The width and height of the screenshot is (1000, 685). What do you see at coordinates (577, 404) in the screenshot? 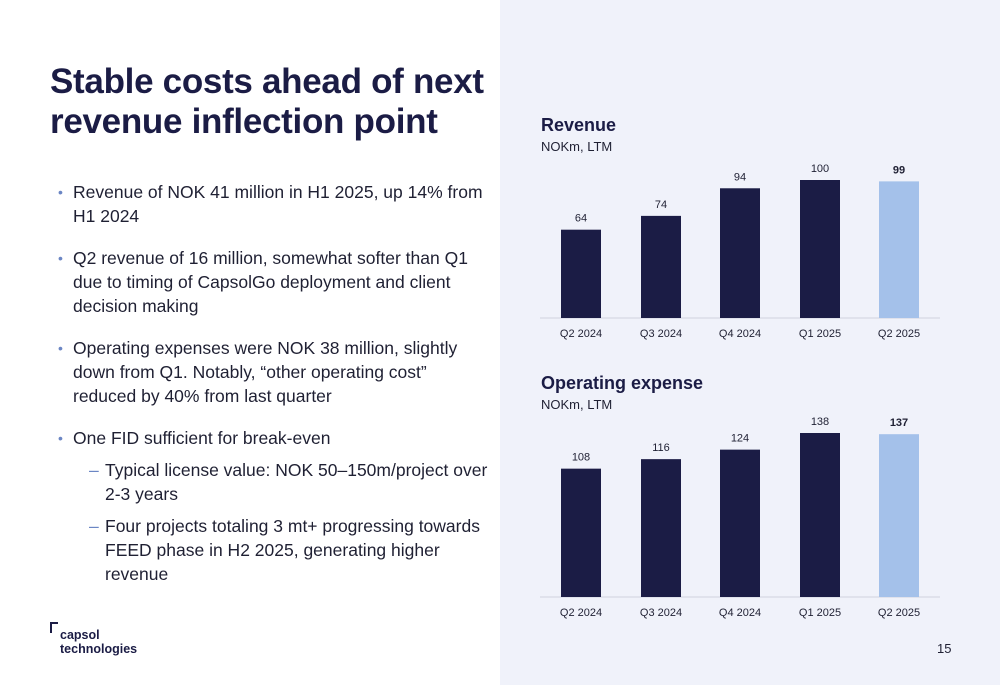
I see `opex-chart-subtitle: NOKm, LTM` at bounding box center [577, 404].